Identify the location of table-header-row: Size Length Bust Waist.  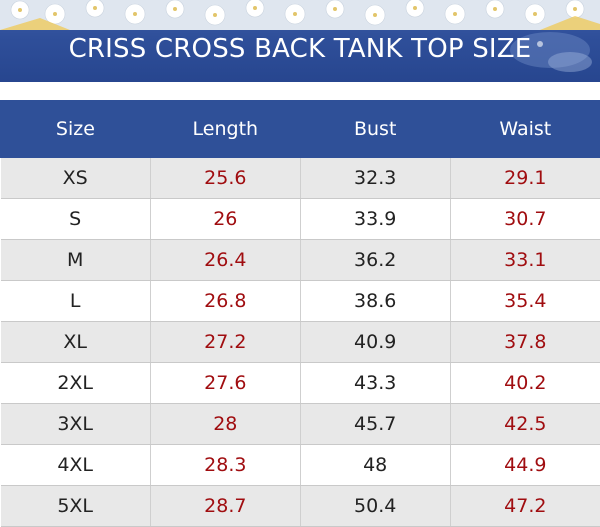
(300, 129).